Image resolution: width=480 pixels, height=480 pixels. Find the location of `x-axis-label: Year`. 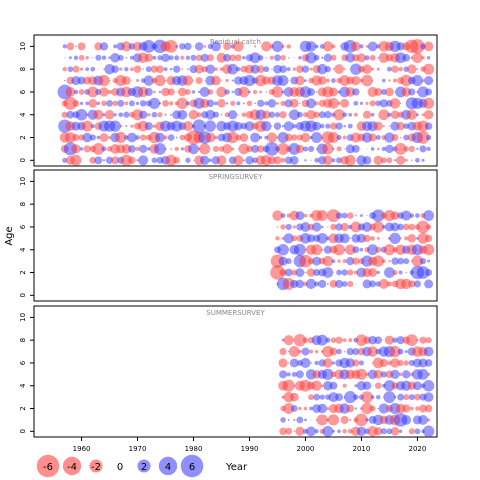

x-axis-label: Year is located at coordinates (236, 467).